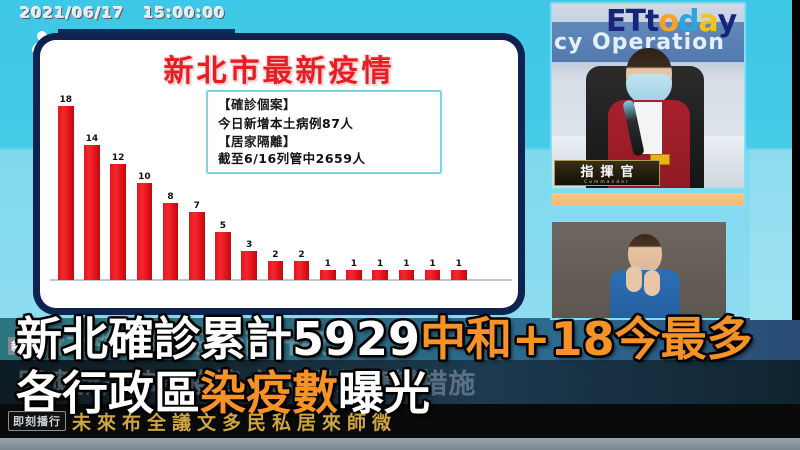  What do you see at coordinates (384, 393) in the screenshot?
I see `headline-line-2-plain-b: 曝光` at bounding box center [384, 393].